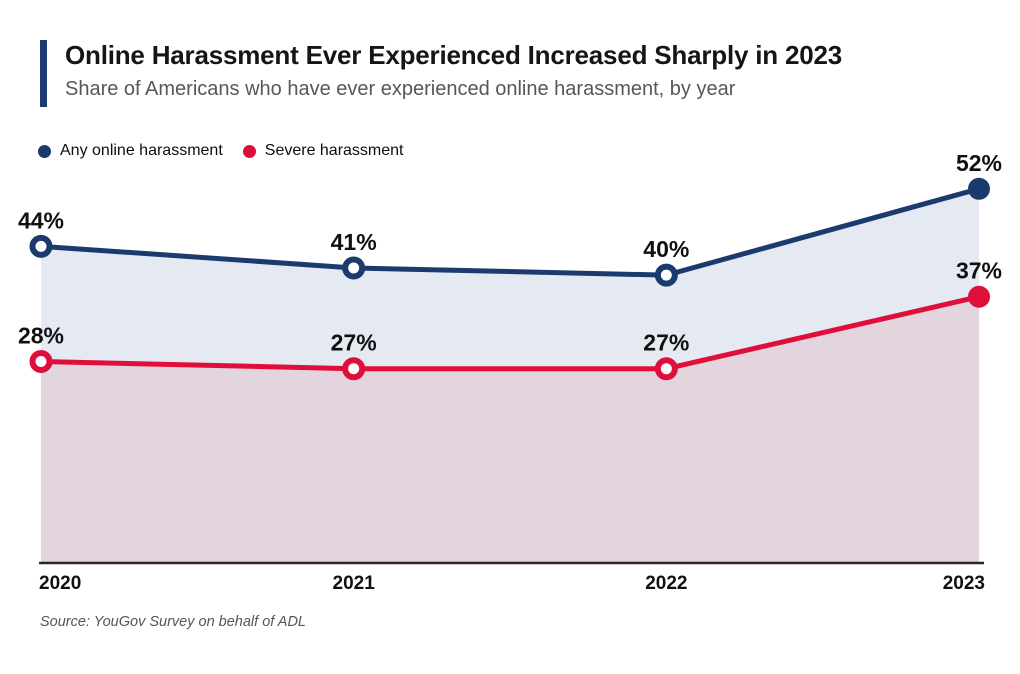 The width and height of the screenshot is (1020, 674). What do you see at coordinates (979, 188) in the screenshot?
I see `any-online-harassment-marker-2023` at bounding box center [979, 188].